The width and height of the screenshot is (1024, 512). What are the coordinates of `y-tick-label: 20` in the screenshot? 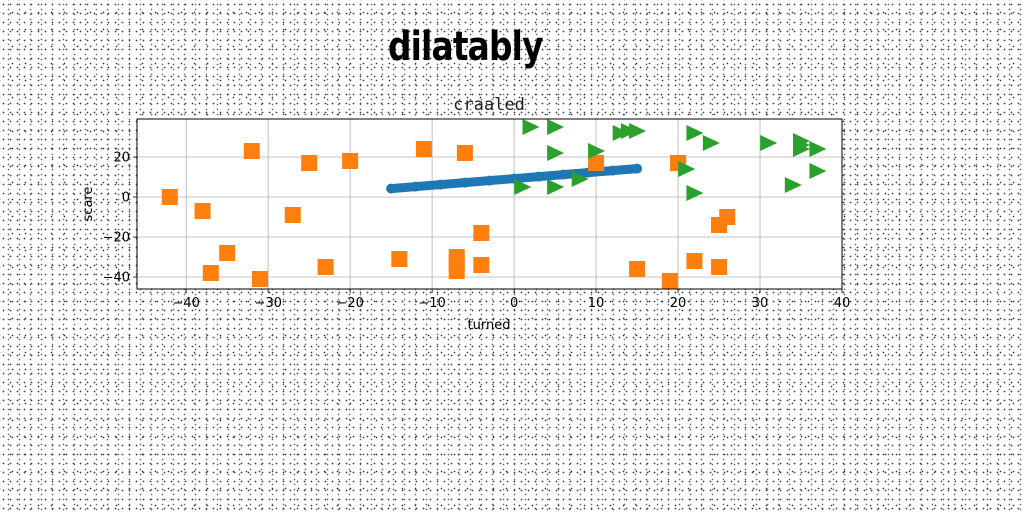 It's located at (121, 158).